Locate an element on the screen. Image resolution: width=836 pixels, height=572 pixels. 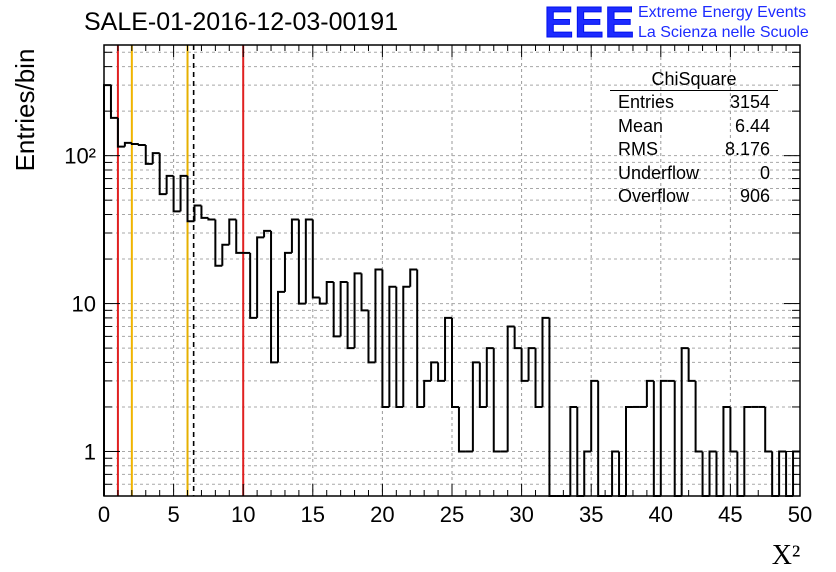
y-tick-label: 1 is located at coordinates (90, 451).